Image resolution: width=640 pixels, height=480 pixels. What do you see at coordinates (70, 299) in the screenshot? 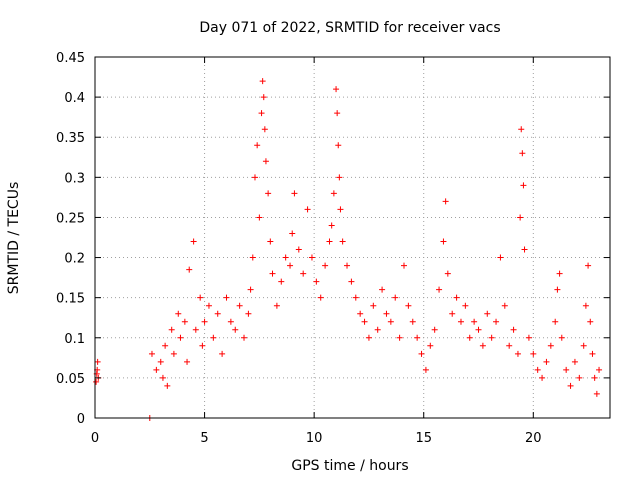
I see `y-tick-label: 0.15` at bounding box center [70, 299].